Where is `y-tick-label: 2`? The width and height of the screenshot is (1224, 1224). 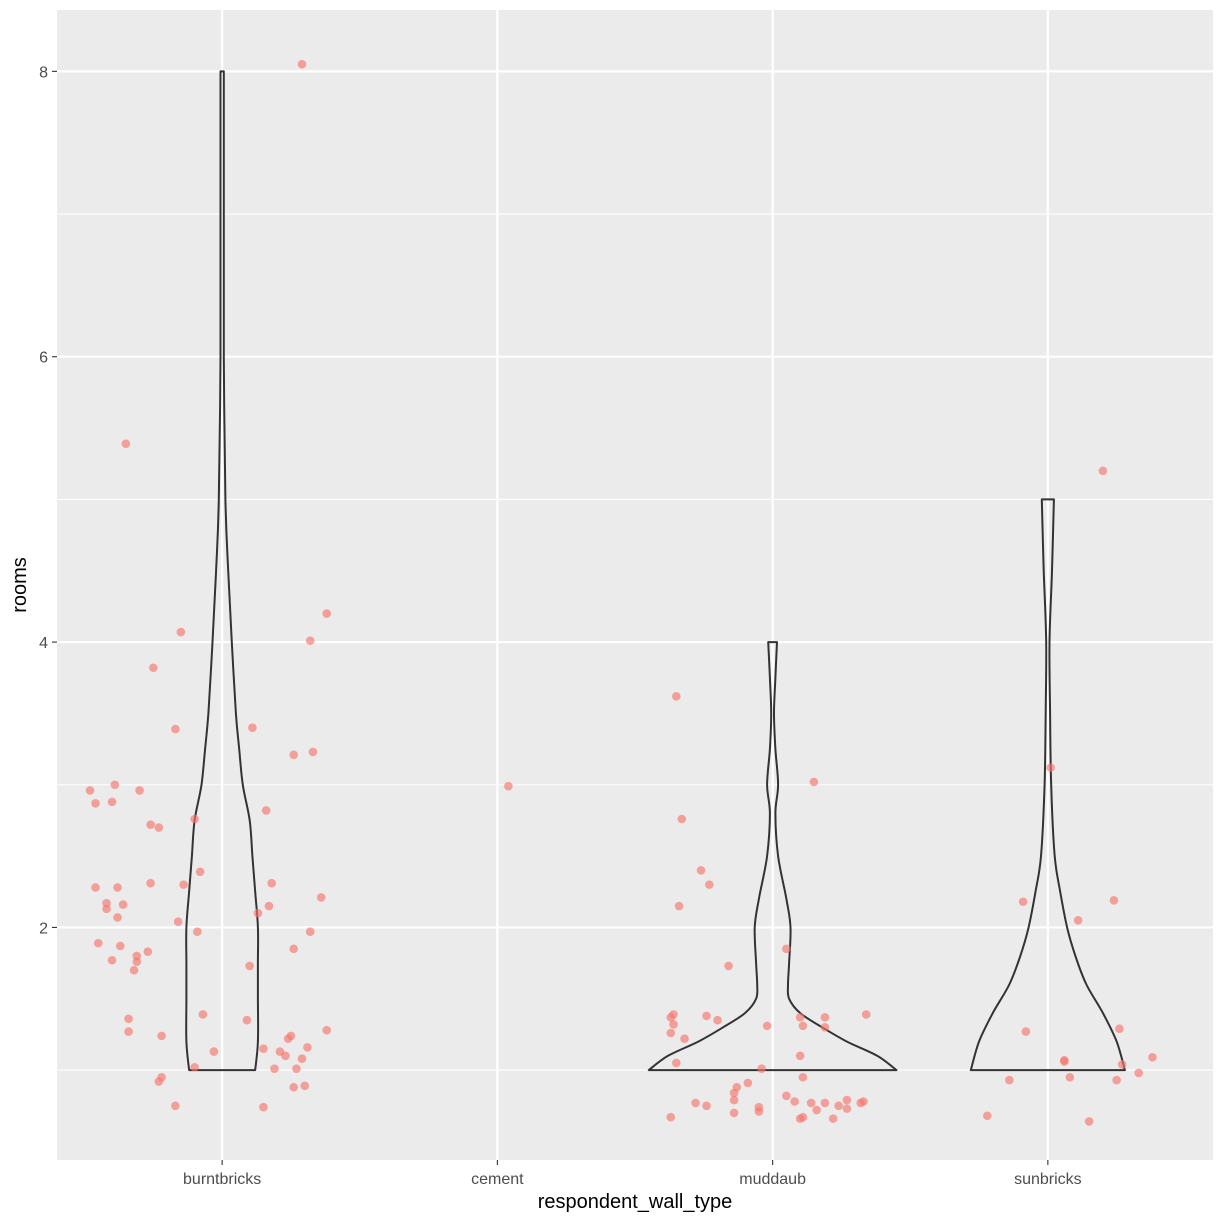 y-tick-label: 2 is located at coordinates (43, 928).